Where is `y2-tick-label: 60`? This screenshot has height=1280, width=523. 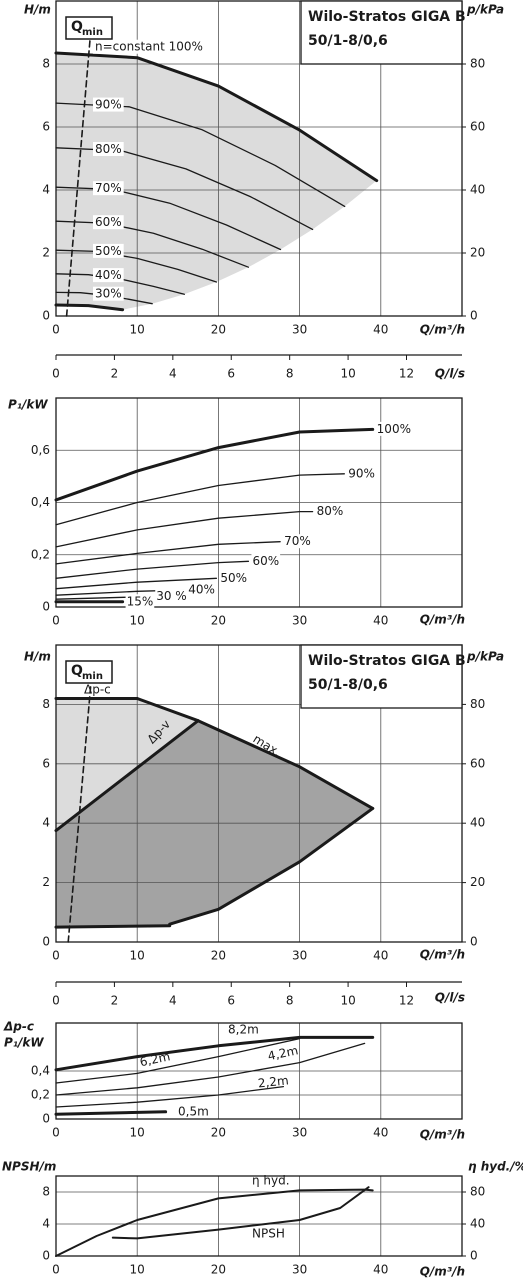
y2-tick-label: 60 is located at coordinates (477, 763).